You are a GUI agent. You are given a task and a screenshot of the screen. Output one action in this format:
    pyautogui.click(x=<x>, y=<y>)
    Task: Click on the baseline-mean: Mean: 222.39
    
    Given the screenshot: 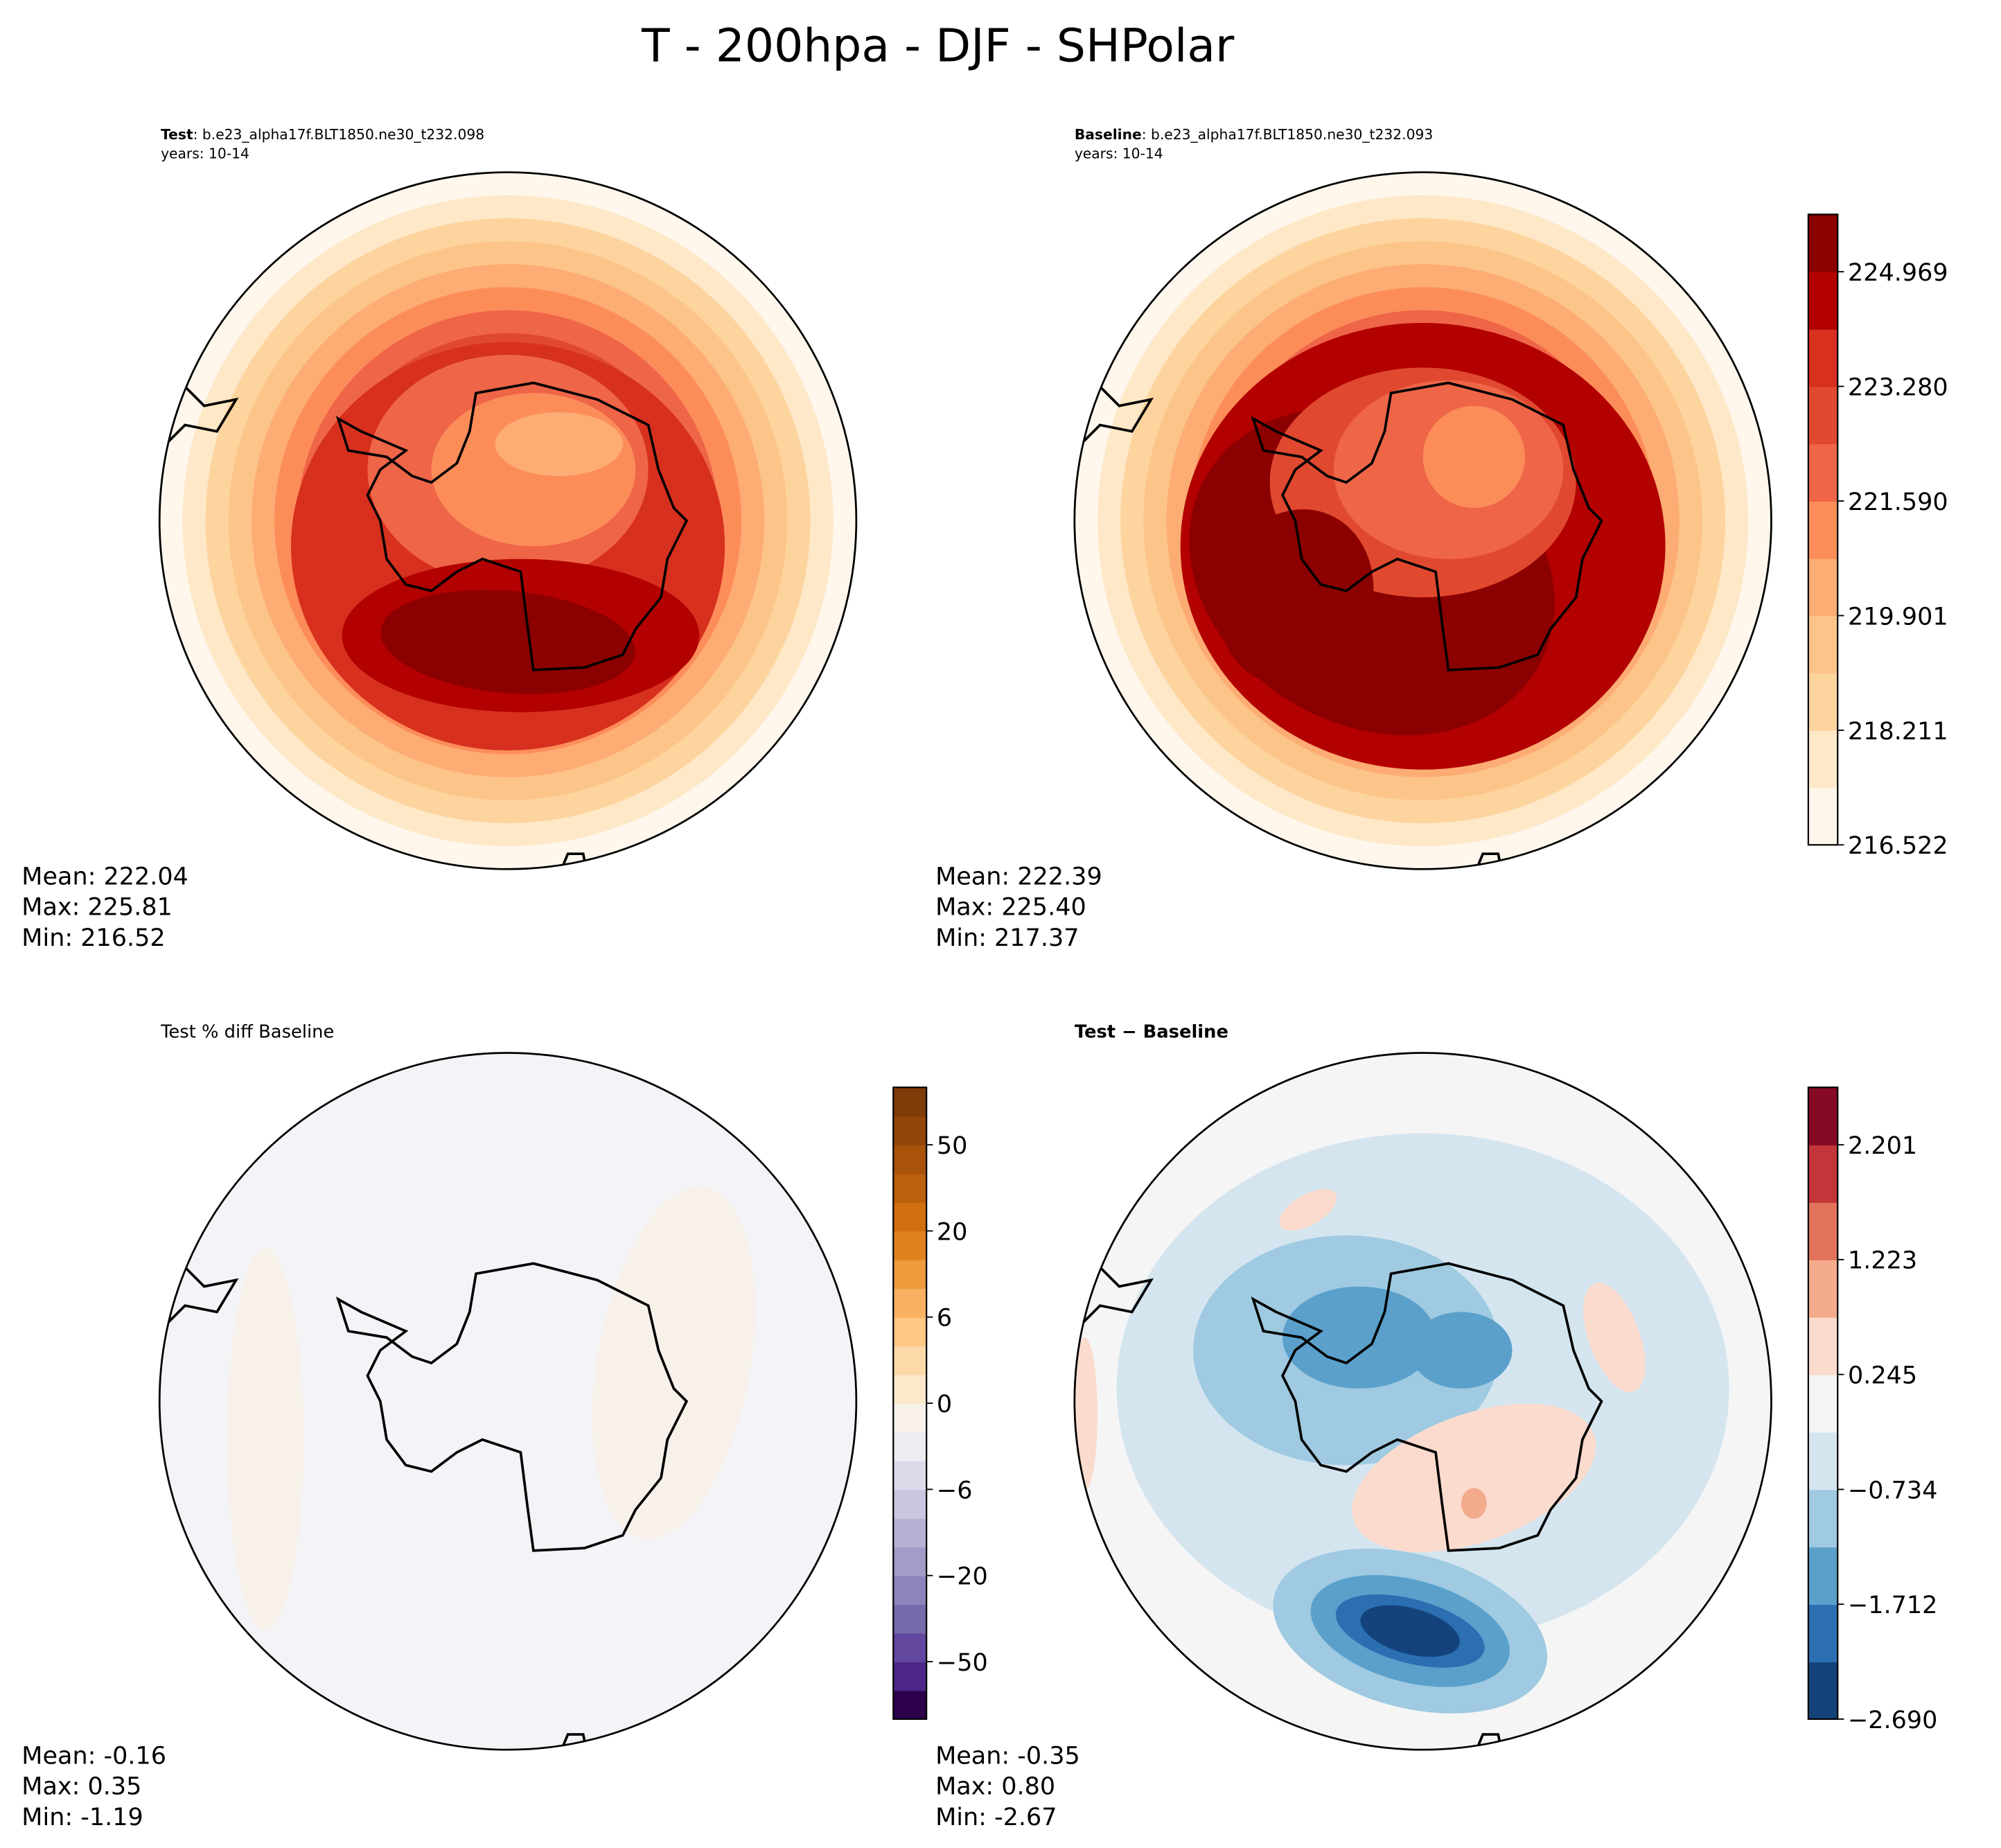 What is the action you would take?
    pyautogui.click(x=1018, y=876)
    